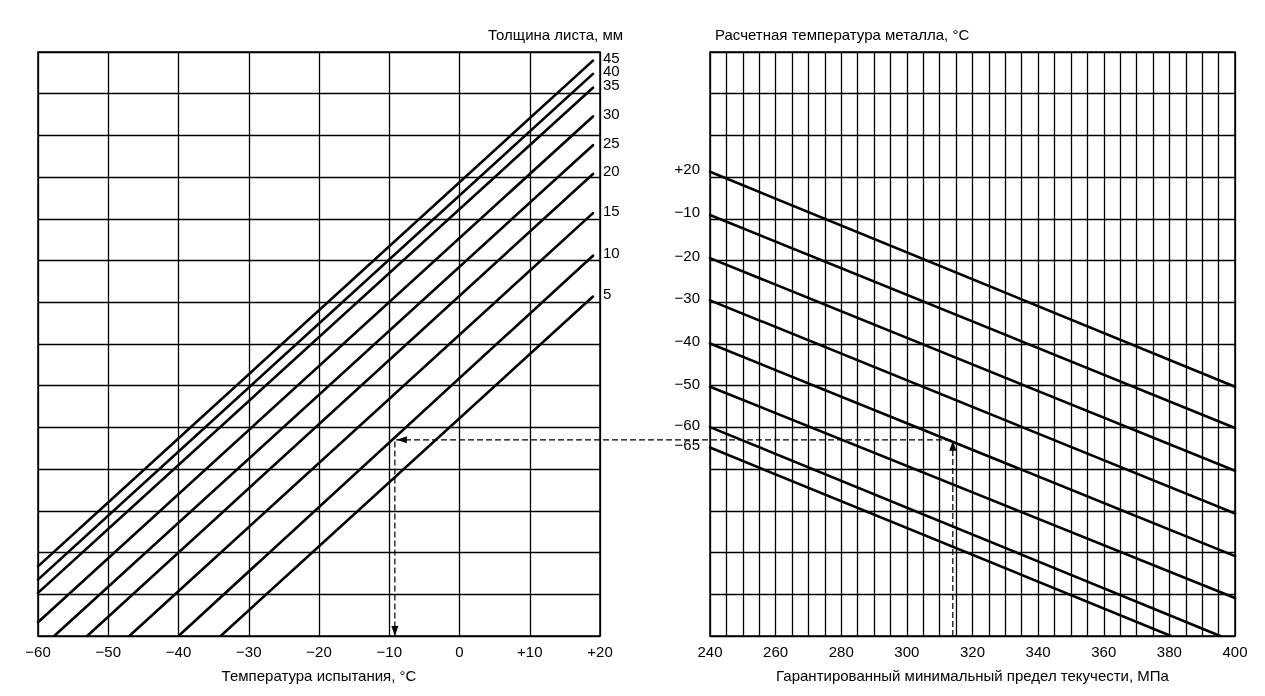 The image size is (1265, 696). What do you see at coordinates (1169, 651) in the screenshot?
I see `x-tick-label: 380` at bounding box center [1169, 651].